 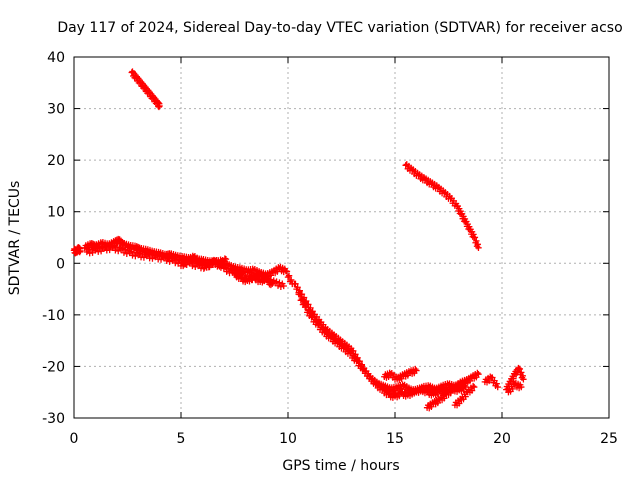 I want to click on y-tick-label: 10, so click(x=56, y=213).